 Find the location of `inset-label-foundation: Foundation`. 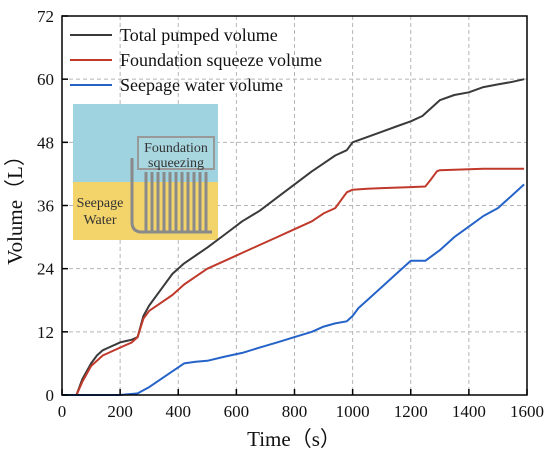

inset-label-foundation: Foundation is located at coordinates (176, 148).